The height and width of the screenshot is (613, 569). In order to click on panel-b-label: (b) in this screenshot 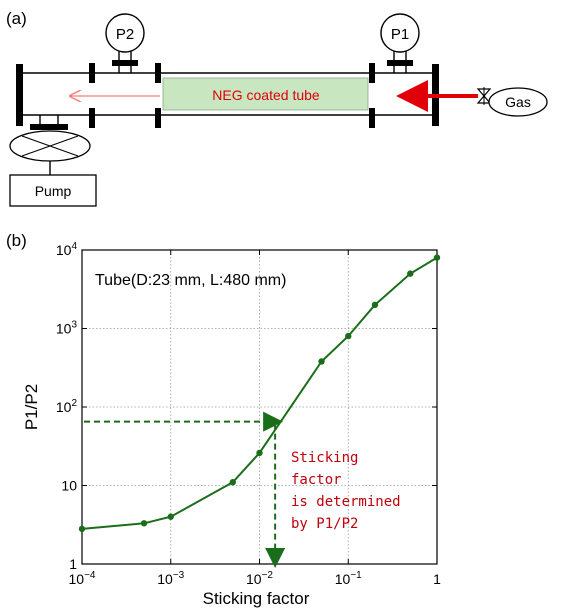, I will do `click(16, 240)`.